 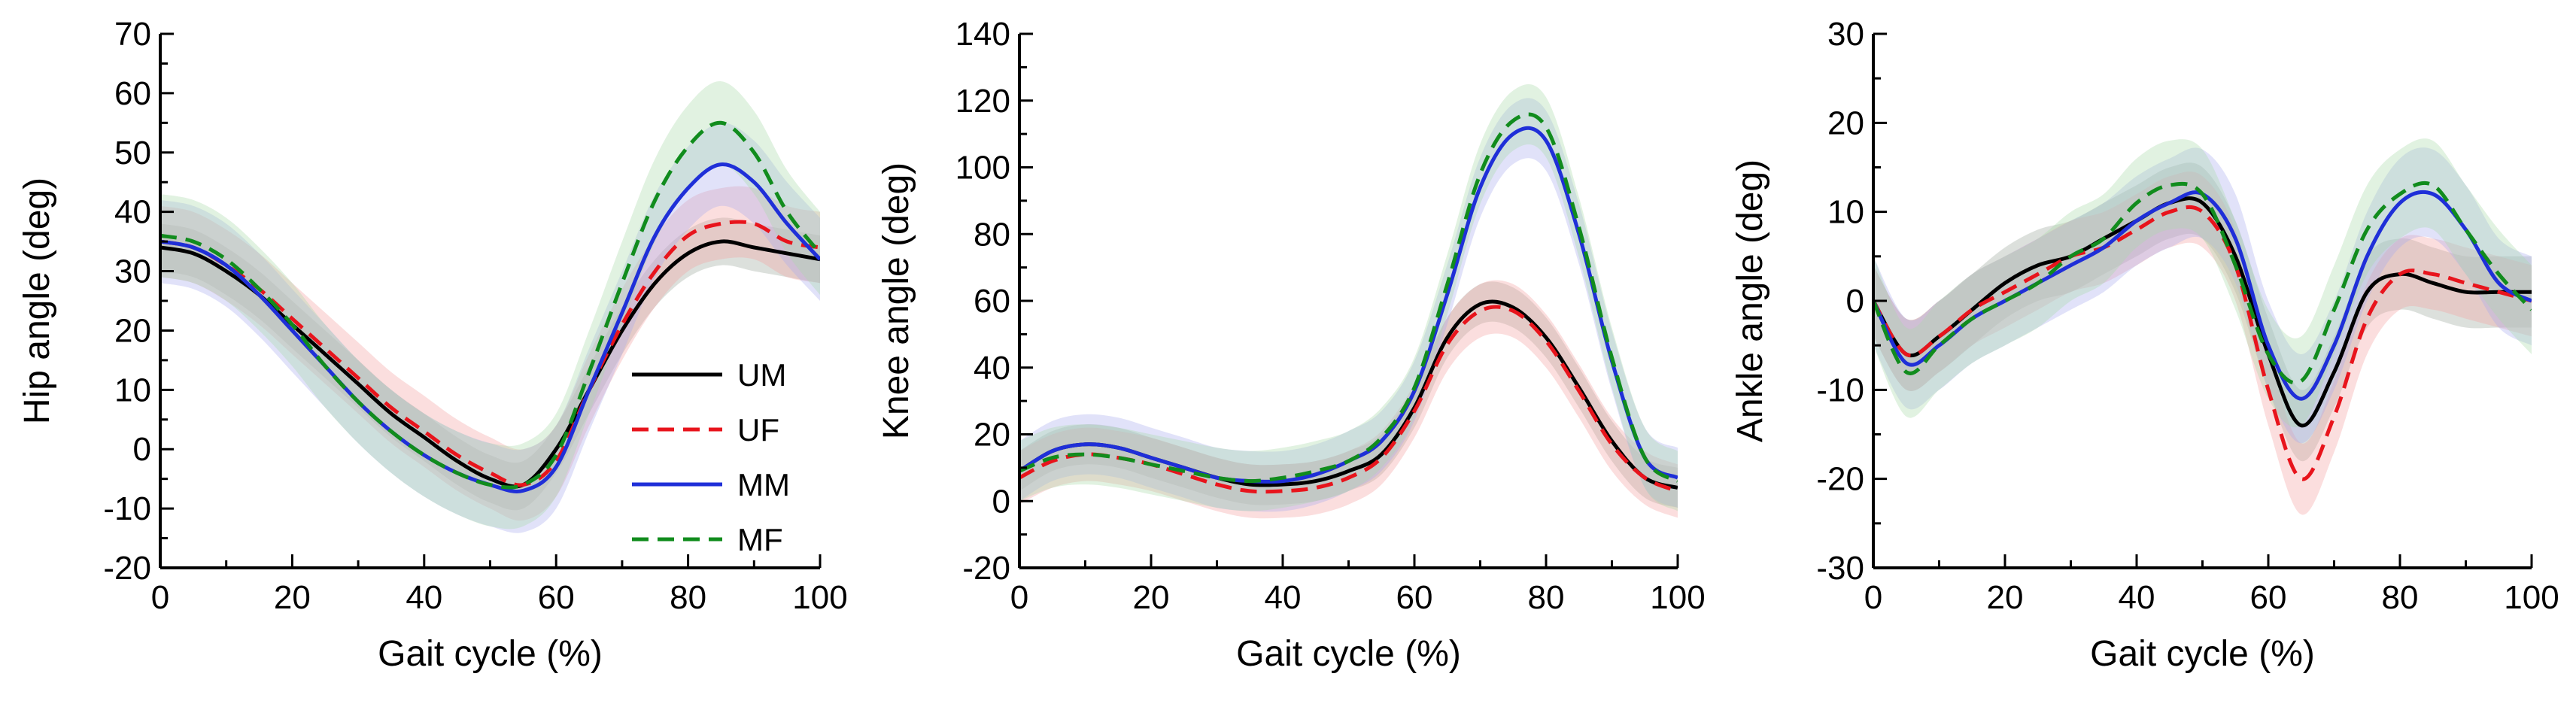 What do you see at coordinates (2005, 597) in the screenshot?
I see `ankle-x-tick-label: 20` at bounding box center [2005, 597].